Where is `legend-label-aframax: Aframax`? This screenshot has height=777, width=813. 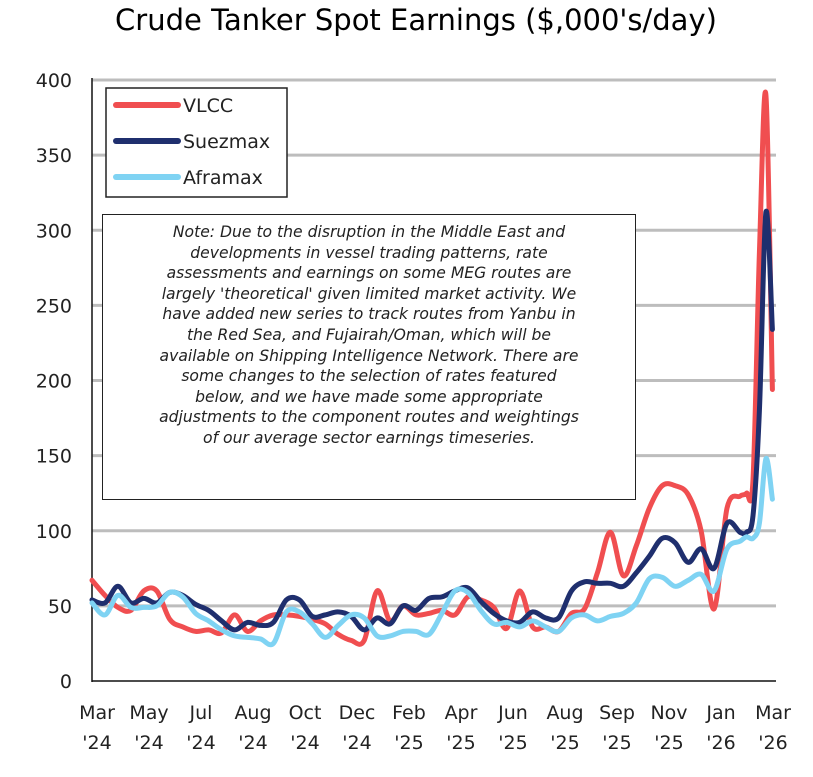 legend-label-aframax: Aframax is located at coordinates (223, 178).